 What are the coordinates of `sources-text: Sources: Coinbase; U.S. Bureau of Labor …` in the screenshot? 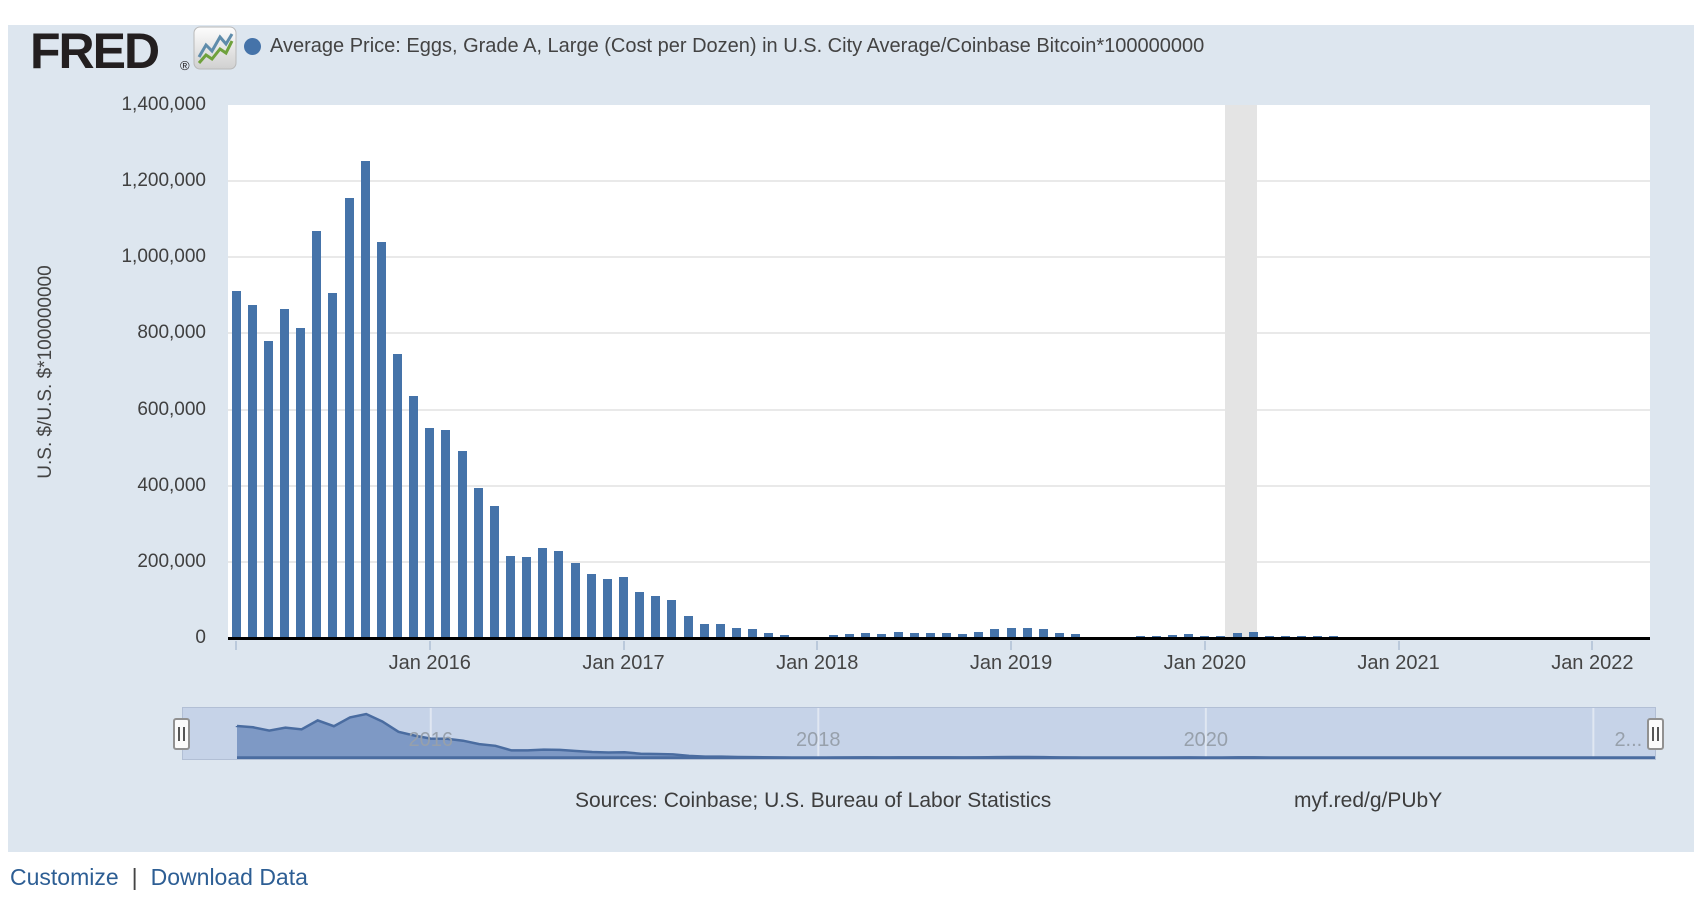 It's located at (813, 800).